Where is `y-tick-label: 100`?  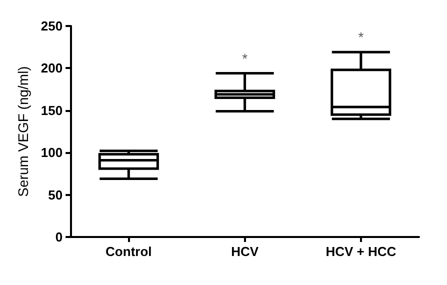 y-tick-label: 100 is located at coordinates (51, 152).